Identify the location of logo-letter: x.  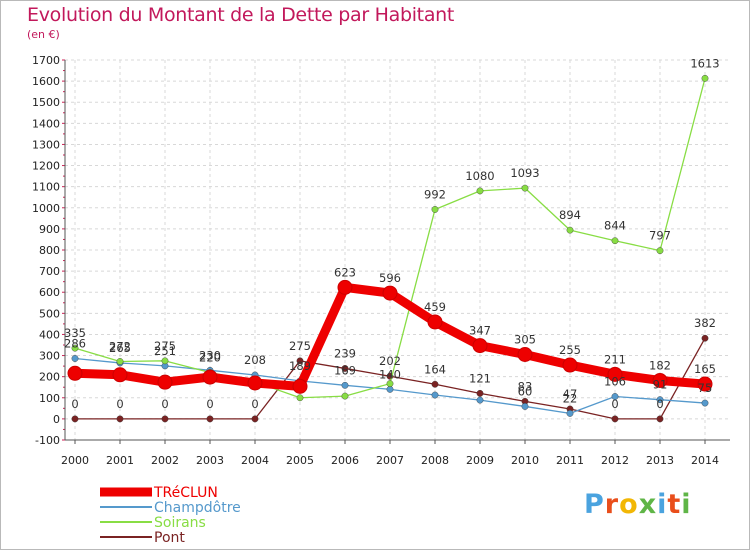
(648, 504).